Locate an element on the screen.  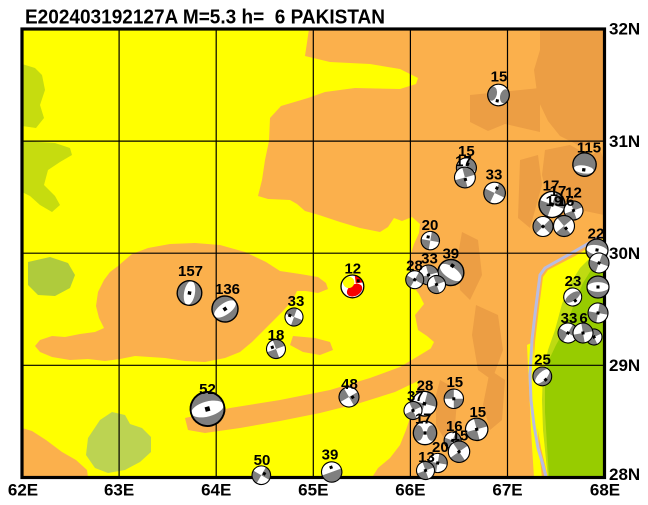
svg-text: 157 is located at coordinates (190, 271).